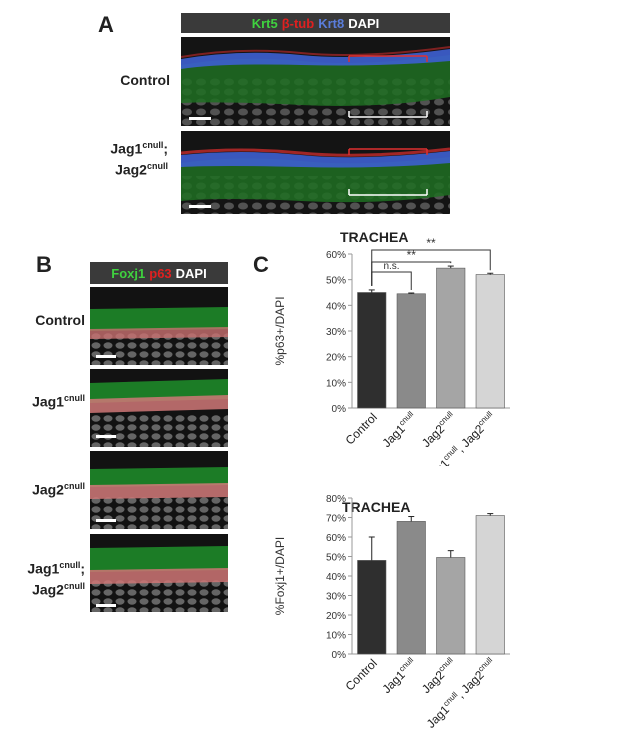 Image resolution: width=617 pixels, height=753 pixels. I want to click on micrograph-b-jag1-image, so click(159, 408).